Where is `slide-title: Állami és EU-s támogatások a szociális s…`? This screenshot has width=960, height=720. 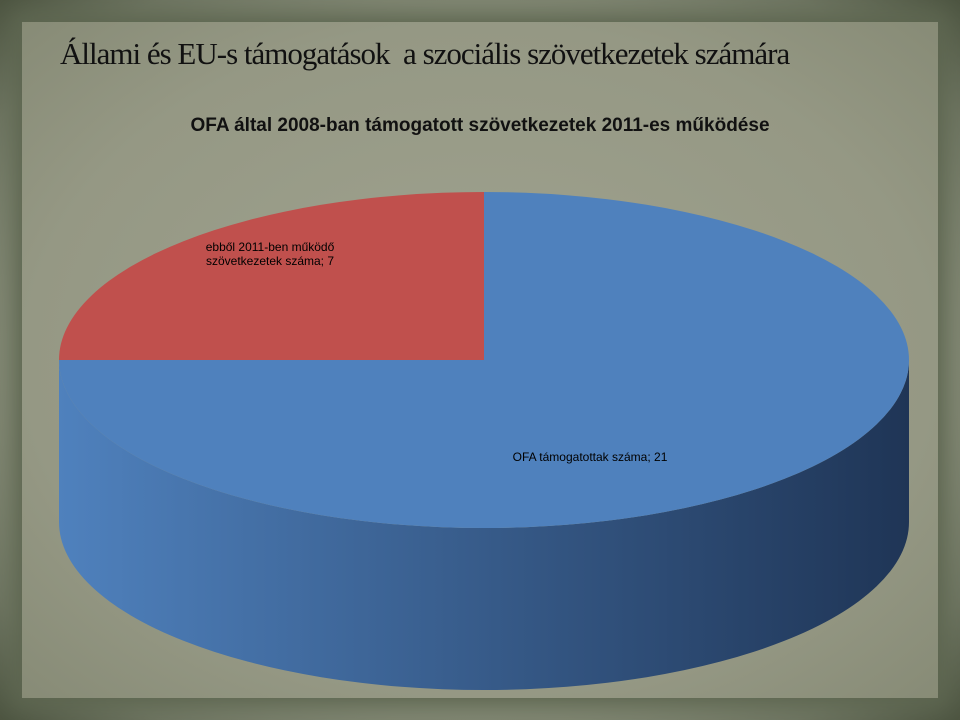
slide-title: Állami és EU-s támogatások a szociális s… is located at coordinates (425, 53).